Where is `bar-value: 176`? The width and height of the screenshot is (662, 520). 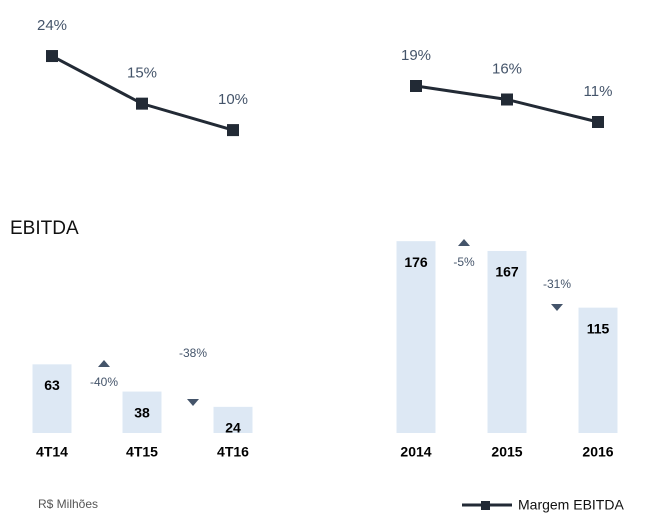
bar-value: 176 is located at coordinates (416, 262).